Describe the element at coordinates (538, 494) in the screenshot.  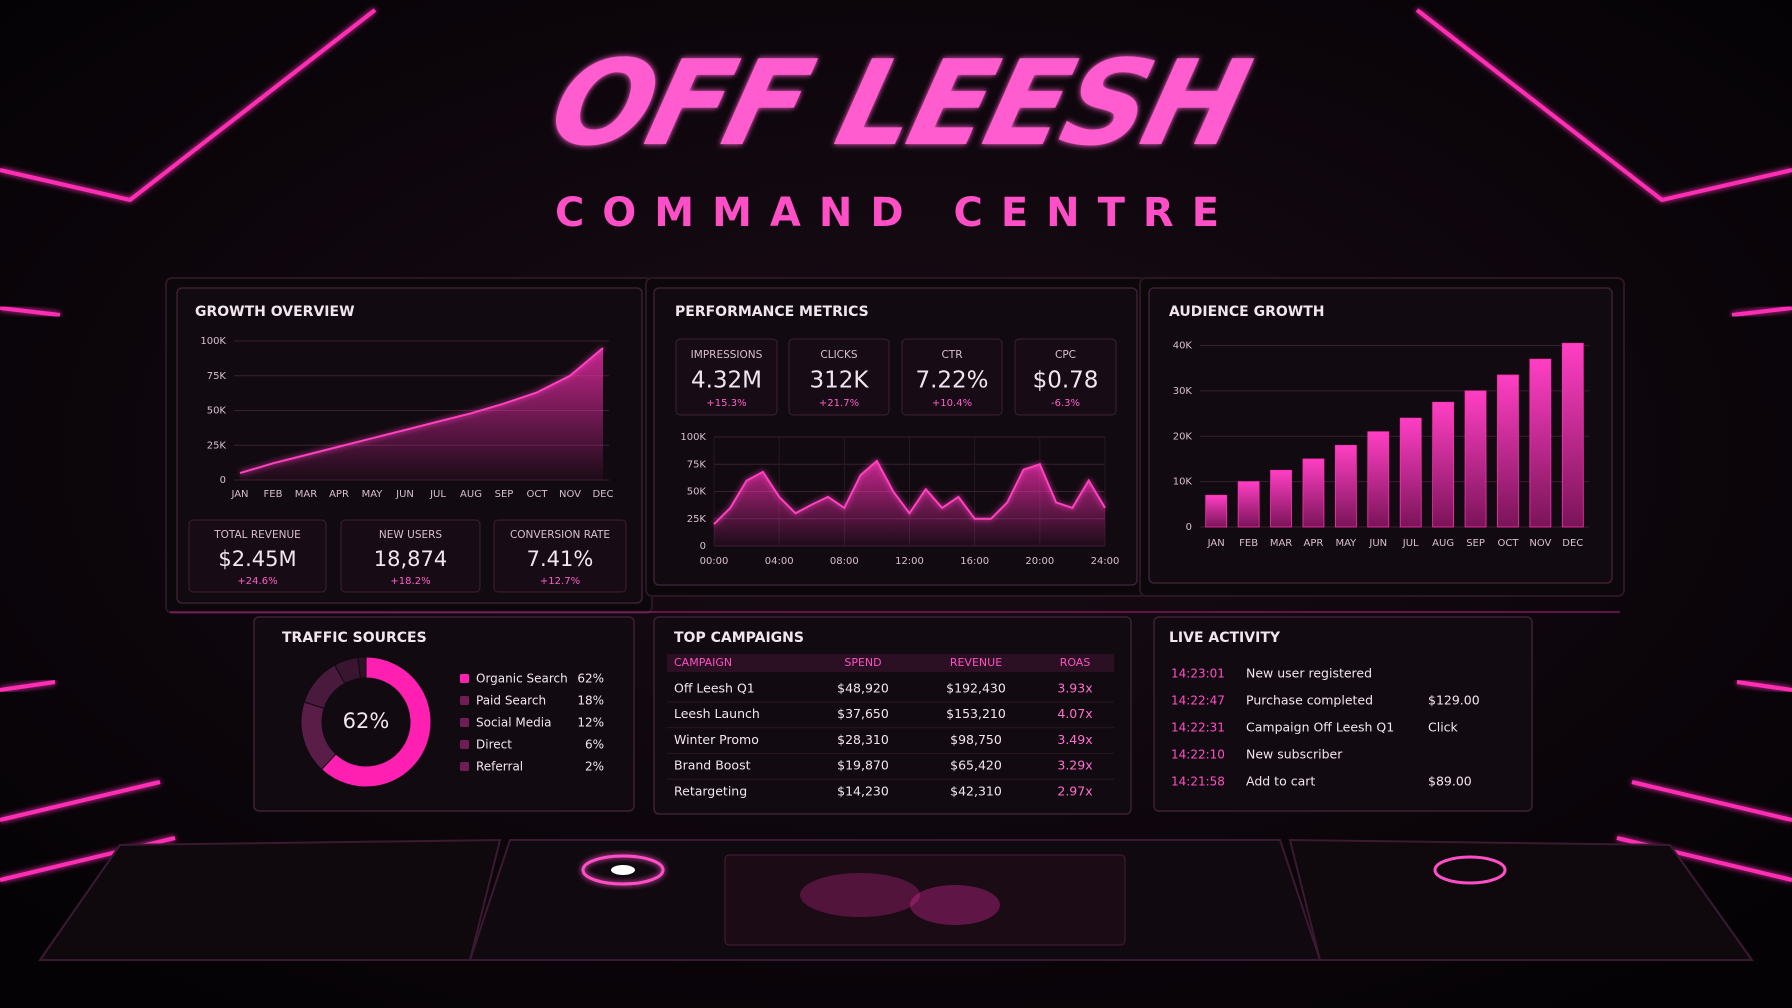
I see `x-tick-label: OCT` at that location.